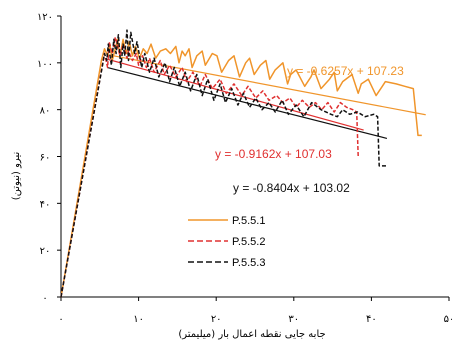 This screenshot has width=452, height=345. Describe the element at coordinates (448, 319) in the screenshot. I see `x-tick-label: ۵۰` at that location.